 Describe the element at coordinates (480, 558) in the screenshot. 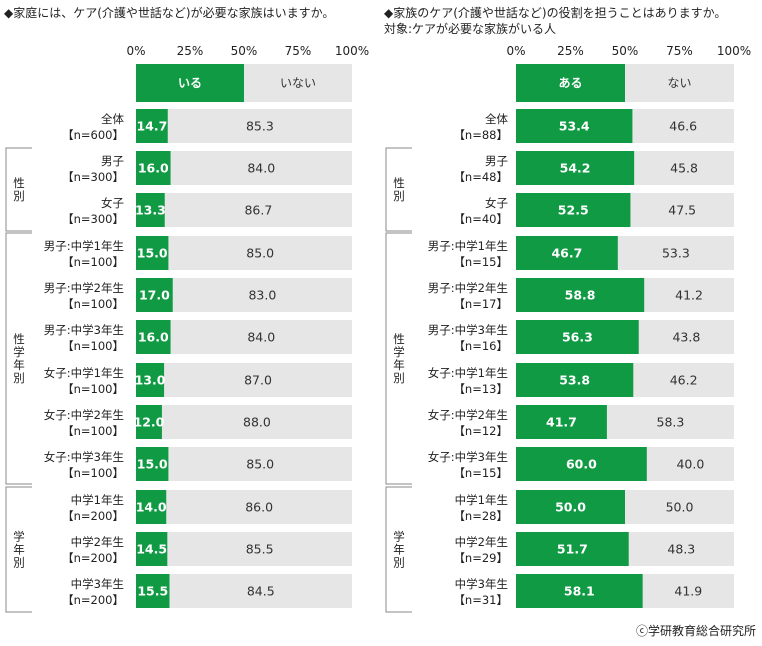

I see `row-n-label: 【n=29】` at that location.